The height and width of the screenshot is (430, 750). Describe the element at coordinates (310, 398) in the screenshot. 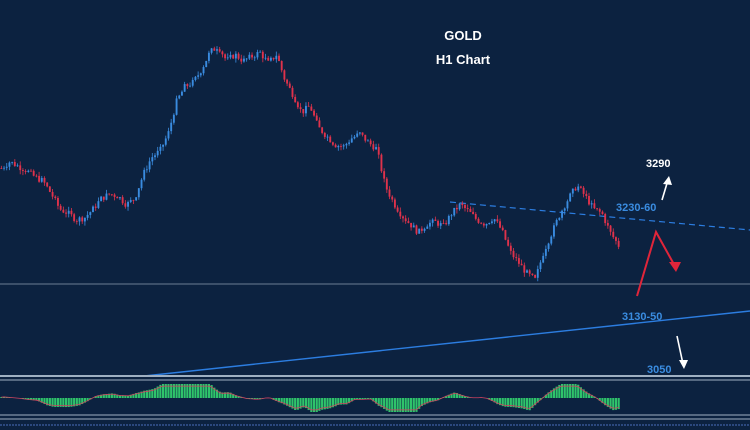

I see `signal-line` at that location.